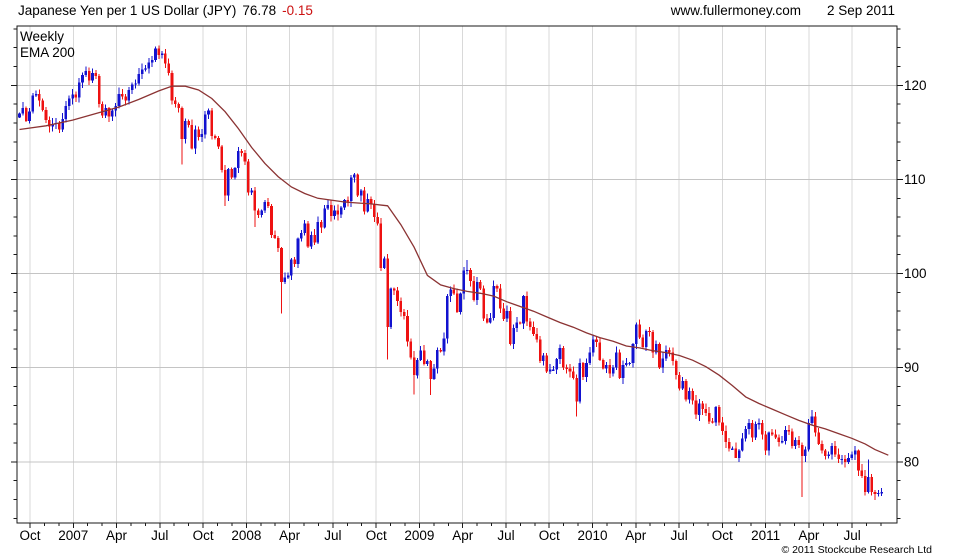 Image resolution: width=980 pixels, height=560 pixels. What do you see at coordinates (297, 10) in the screenshot?
I see `title-change: -0.15` at bounding box center [297, 10].